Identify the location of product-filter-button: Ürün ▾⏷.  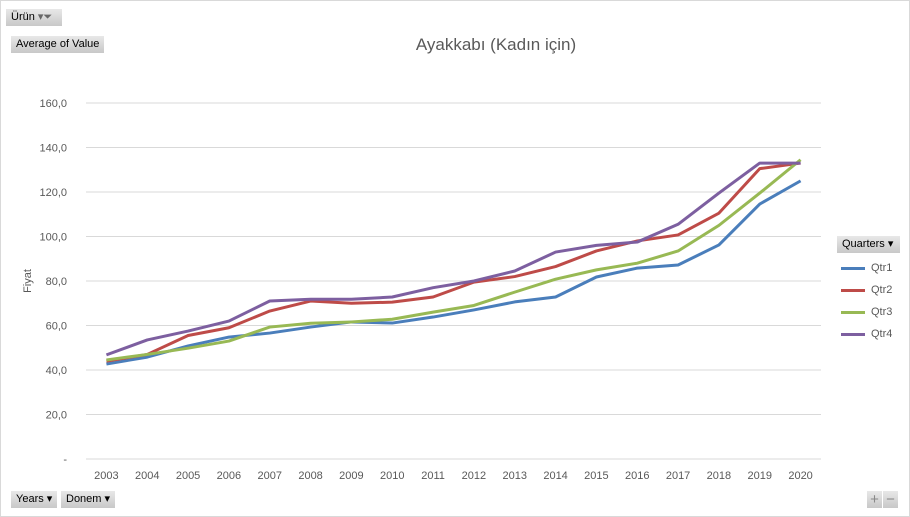
(34, 17).